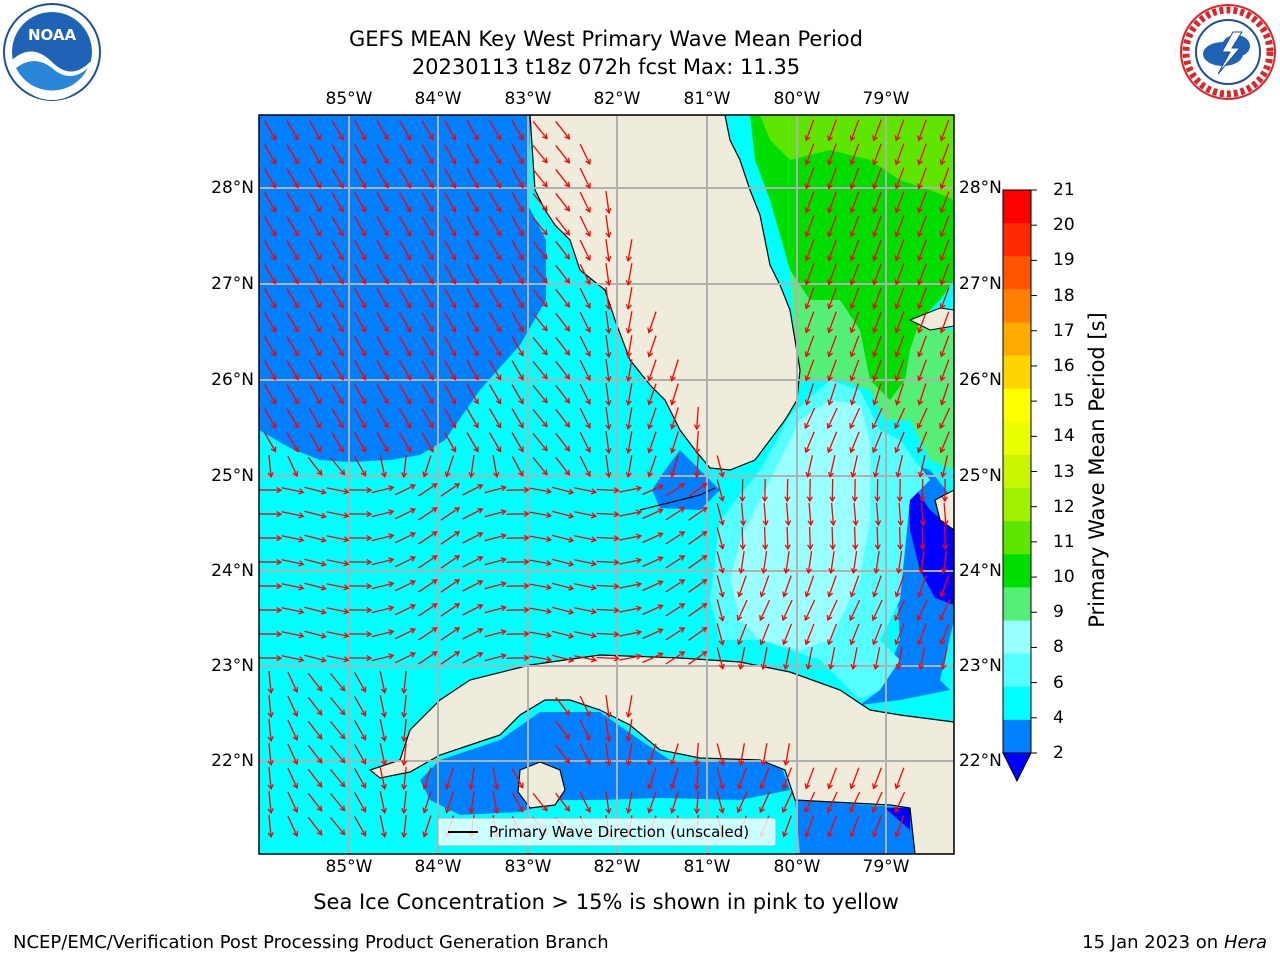 The image size is (1280, 960). I want to click on lat-tick-left: 25°N, so click(232, 476).